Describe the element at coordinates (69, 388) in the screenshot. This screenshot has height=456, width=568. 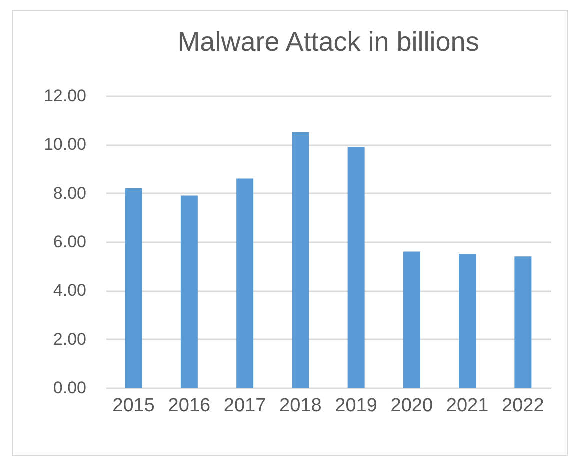
I see `y-tick-label: 0.00` at that location.